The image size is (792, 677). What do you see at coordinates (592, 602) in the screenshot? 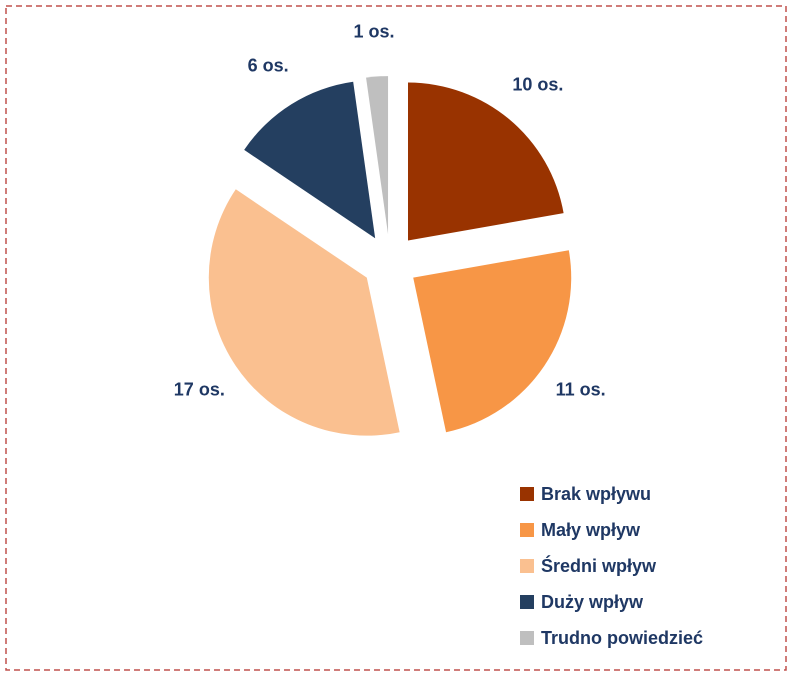
I see `legend-label: Duży wpływ` at bounding box center [592, 602].